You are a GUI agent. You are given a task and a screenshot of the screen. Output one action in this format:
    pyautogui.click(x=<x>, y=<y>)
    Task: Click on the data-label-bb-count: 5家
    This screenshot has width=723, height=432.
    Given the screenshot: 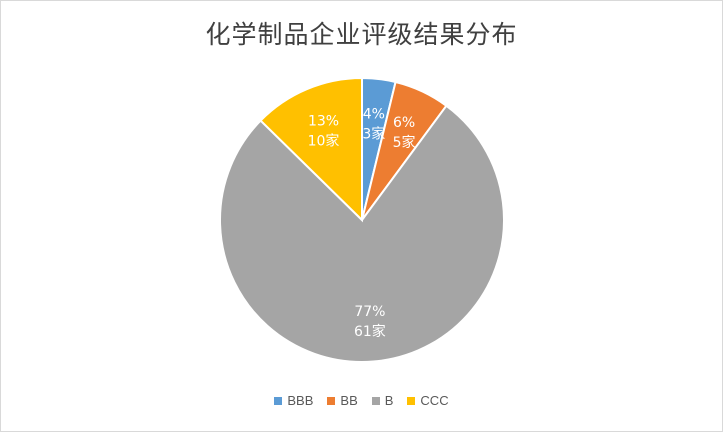 What is the action you would take?
    pyautogui.click(x=404, y=142)
    